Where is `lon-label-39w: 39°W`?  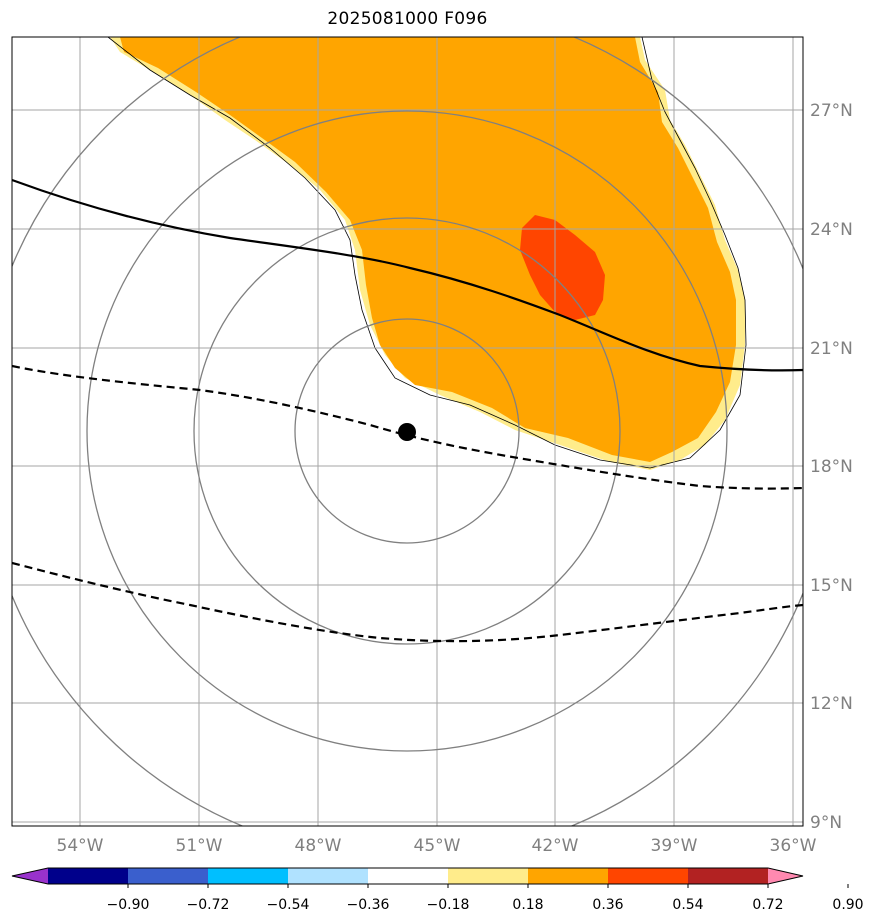 lon-label-39w: 39°W is located at coordinates (674, 846).